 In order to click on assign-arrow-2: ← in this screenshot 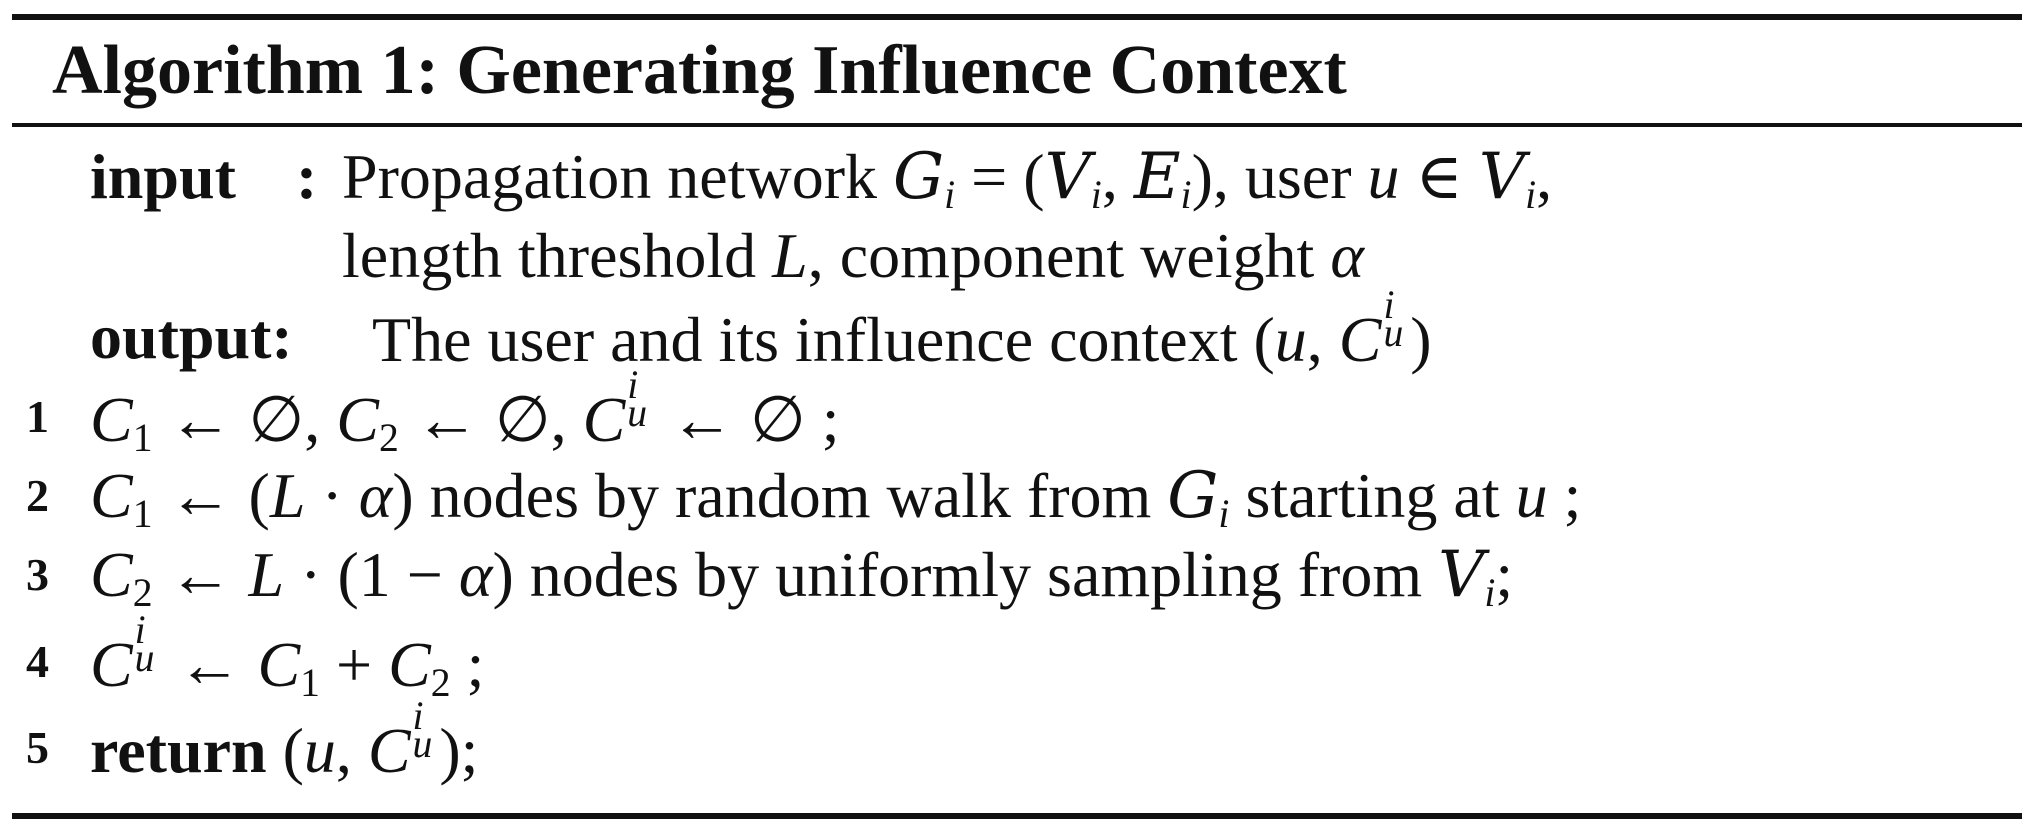, I will do `click(446, 419)`.